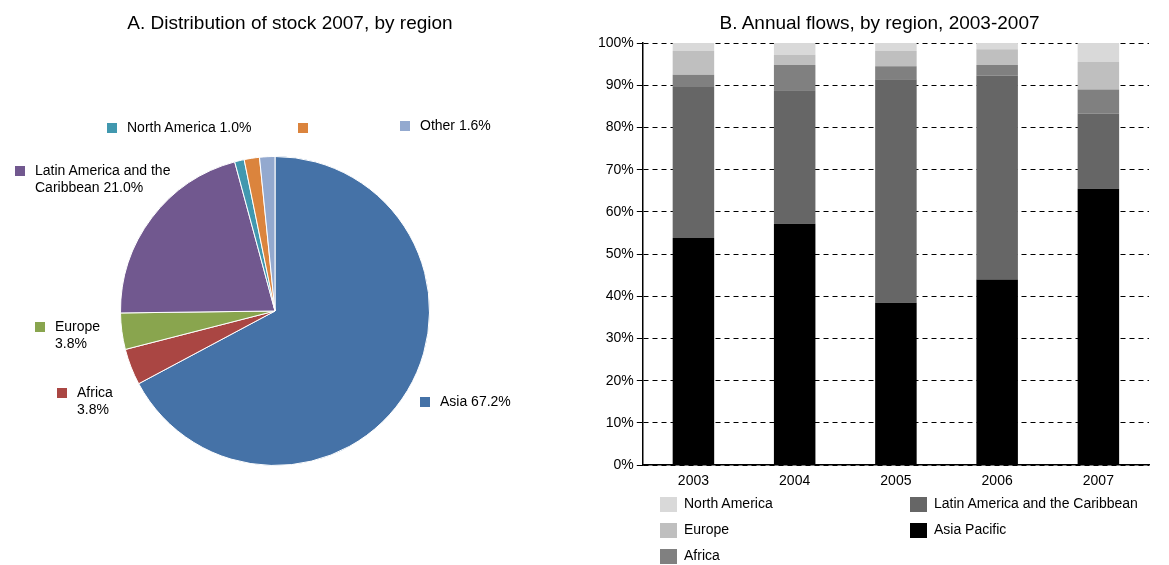 This screenshot has height=565, width=1169. Describe the element at coordinates (879, 23) in the screenshot. I see `chart-title: B. Annual flows, by region, 2003-2007` at that location.